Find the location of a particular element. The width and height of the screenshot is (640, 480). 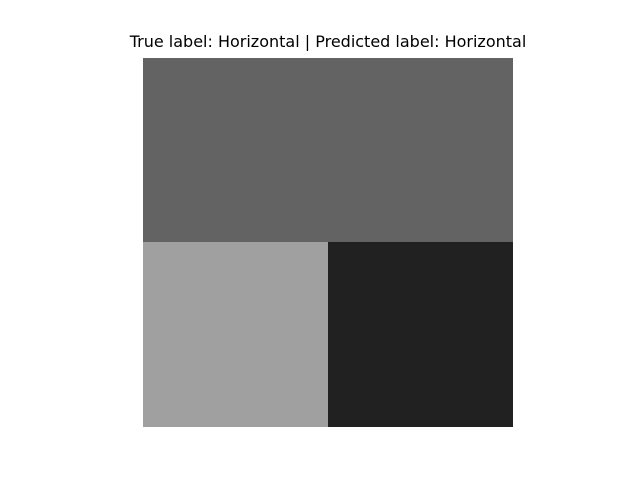

image-block-bottom-right is located at coordinates (420, 334).